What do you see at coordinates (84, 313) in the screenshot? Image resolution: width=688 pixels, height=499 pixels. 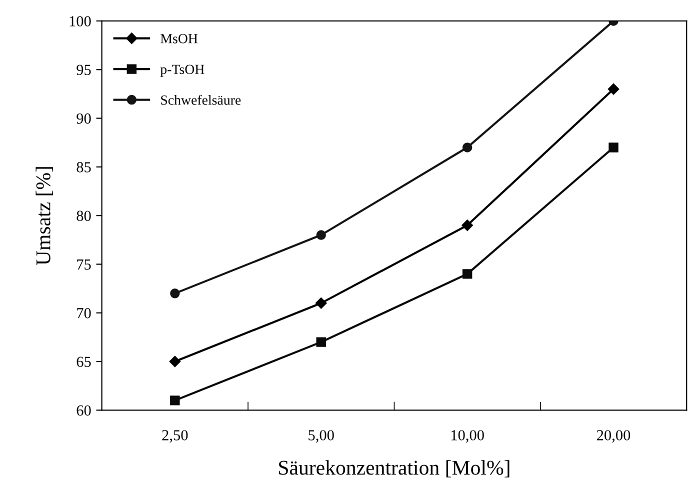 I see `y-tick-label: 70` at bounding box center [84, 313].